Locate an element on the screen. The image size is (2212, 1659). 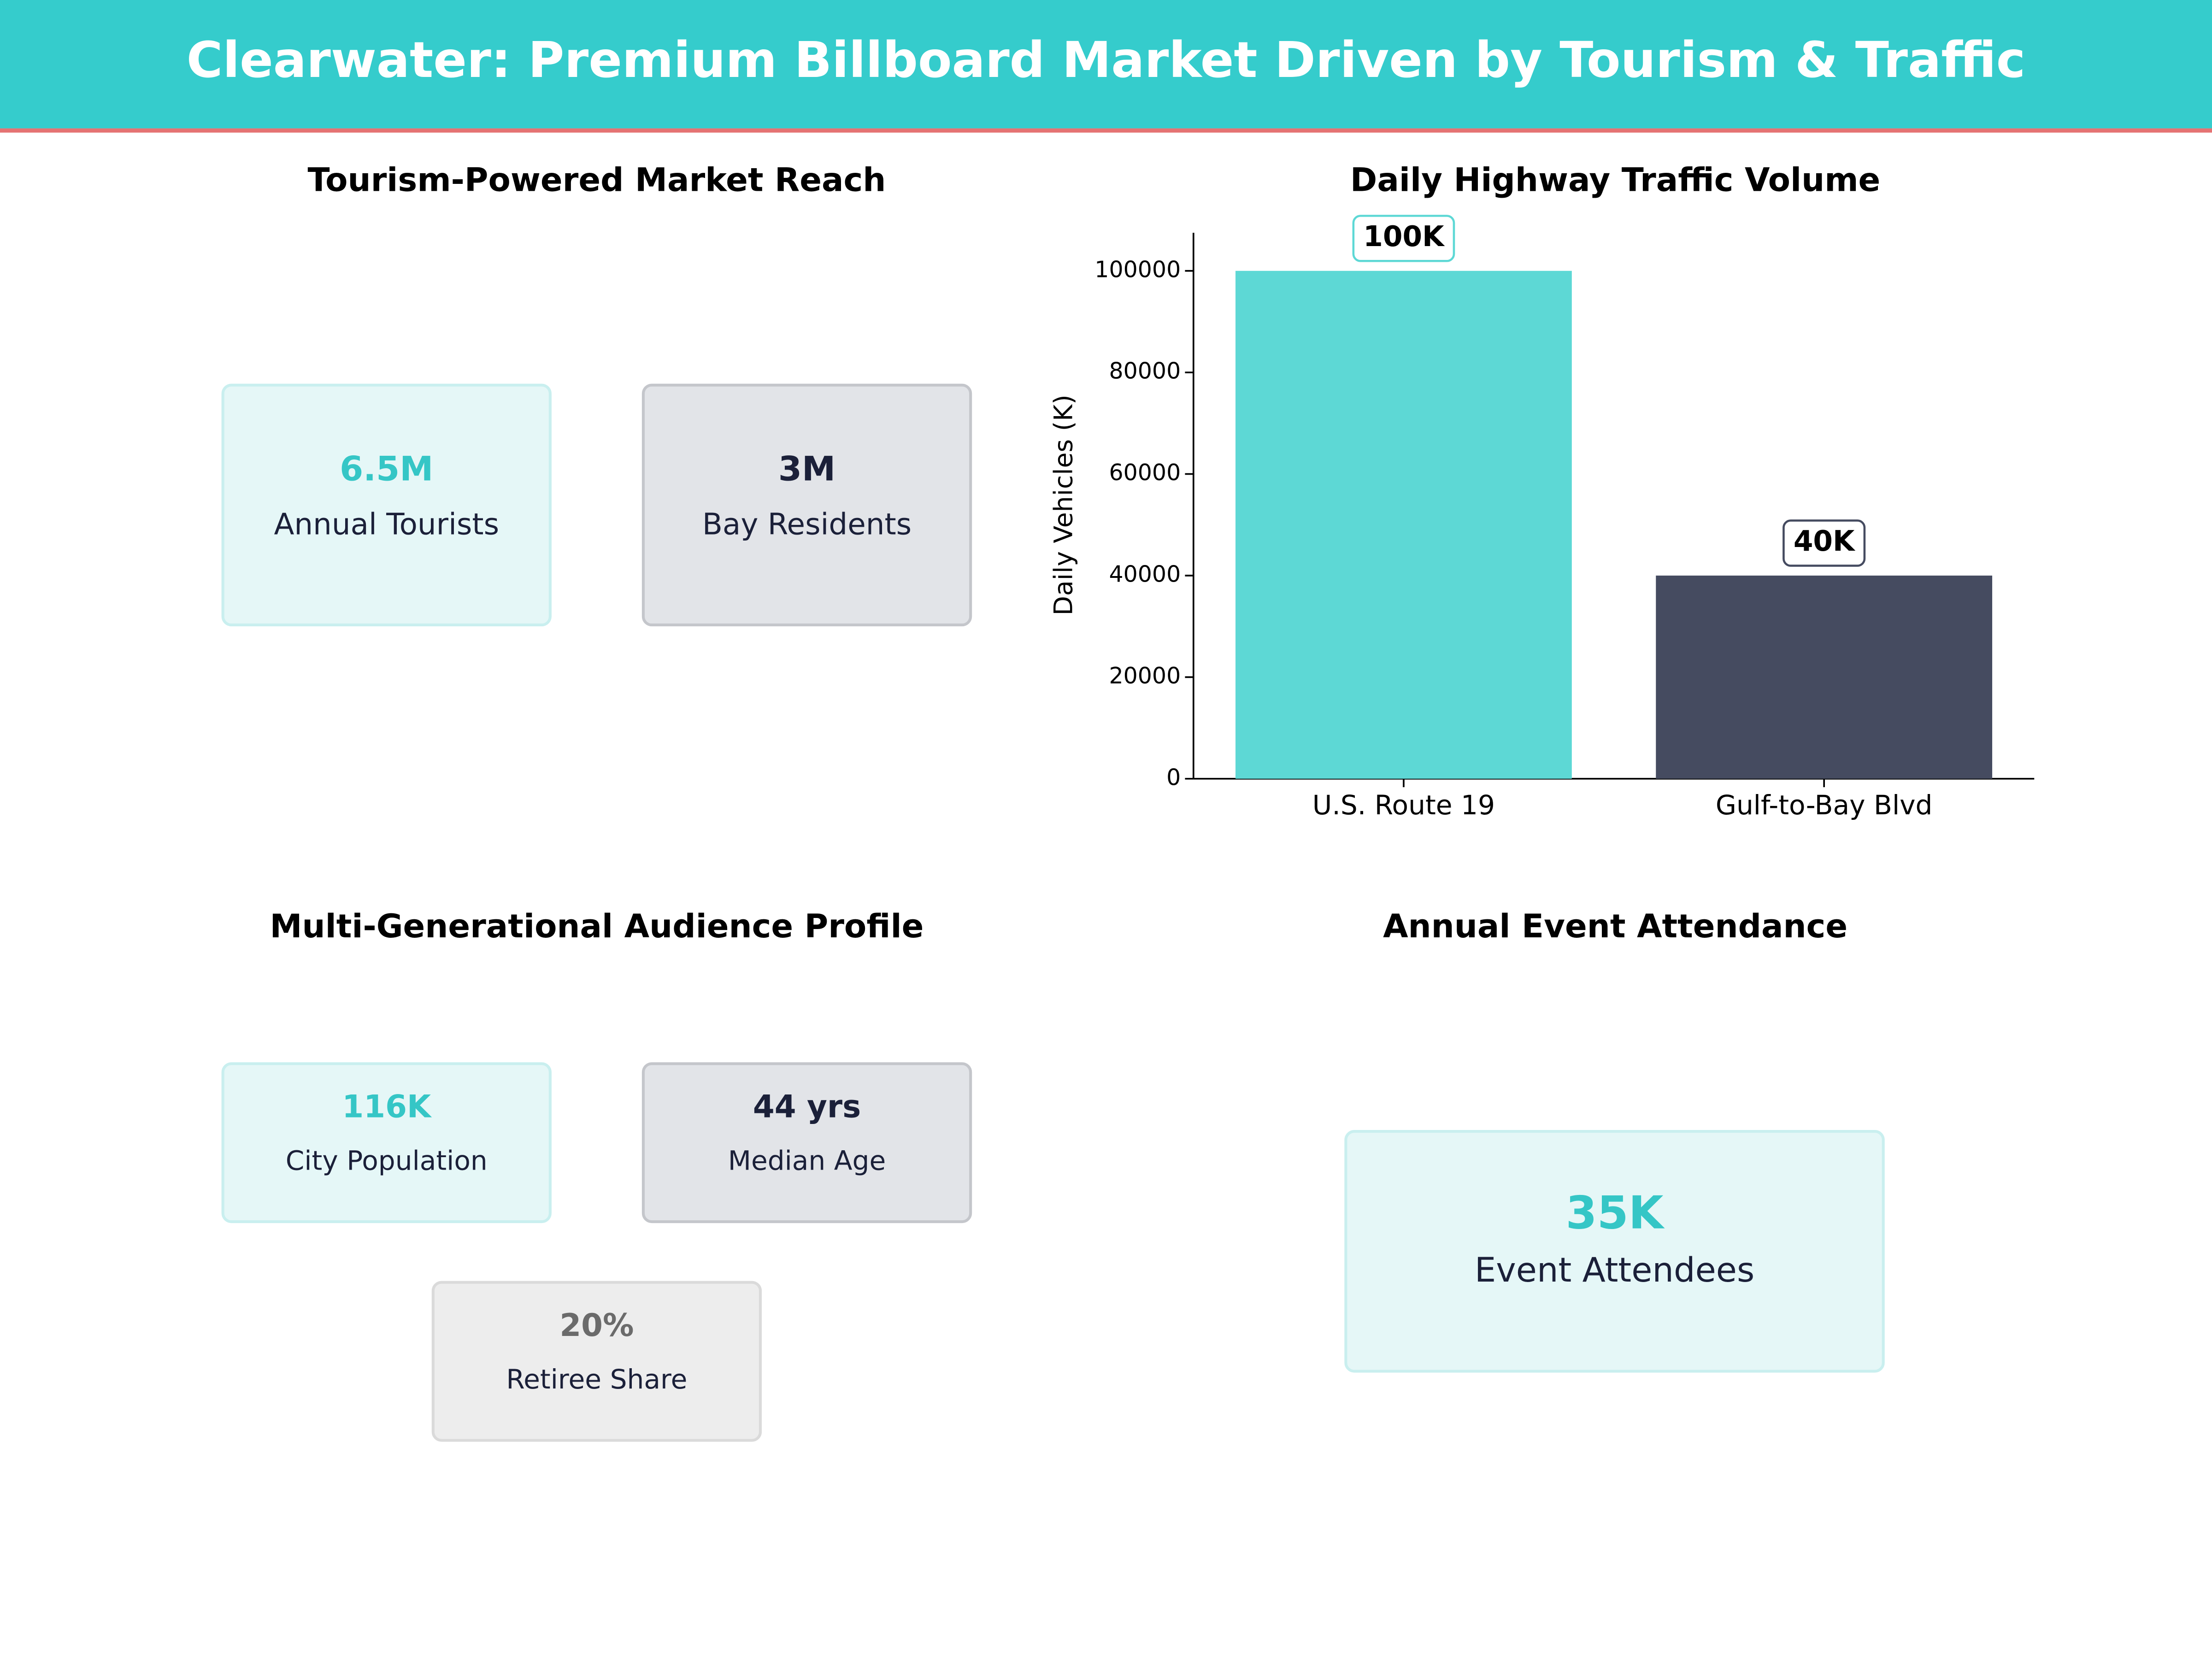
x-tick-label: Gulf-to-Bay Blvd is located at coordinates (1824, 805).